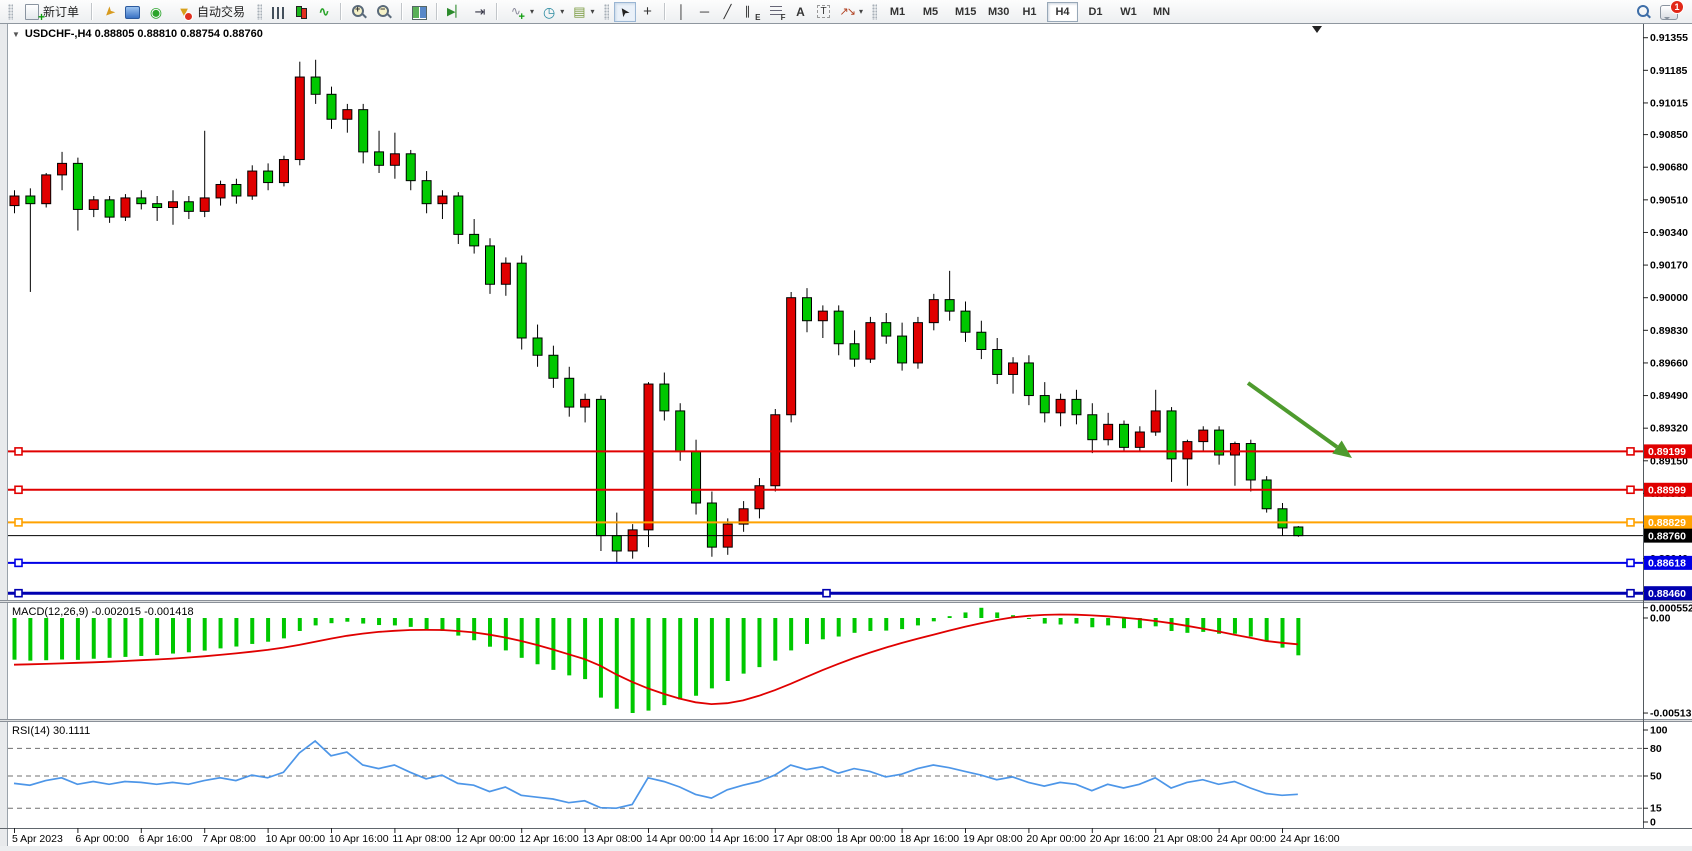 Image resolution: width=1692 pixels, height=851 pixels. I want to click on signals-button: ◉, so click(156, 12).